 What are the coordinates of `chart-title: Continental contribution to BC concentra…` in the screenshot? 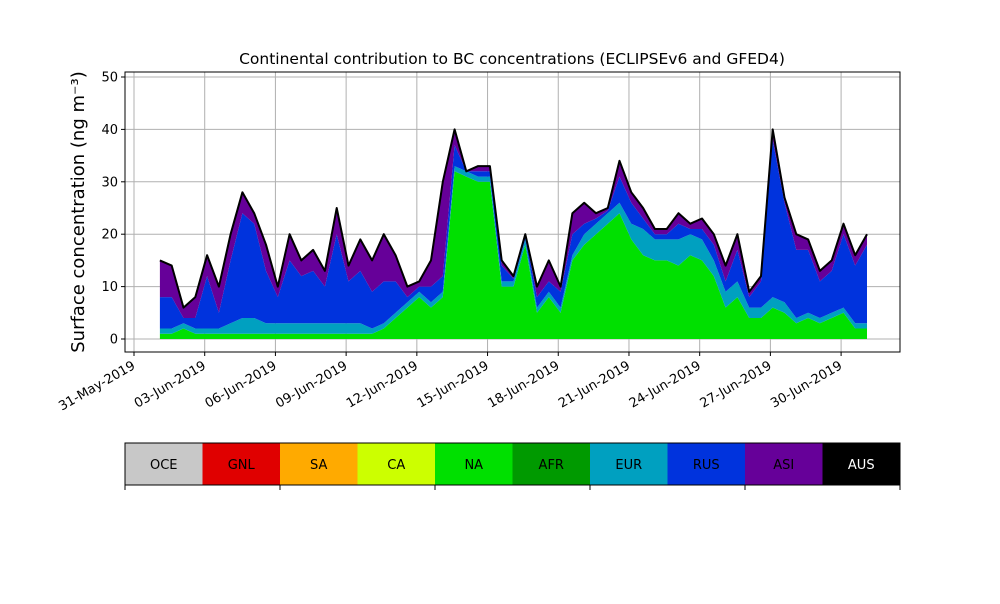 It's located at (512, 59).